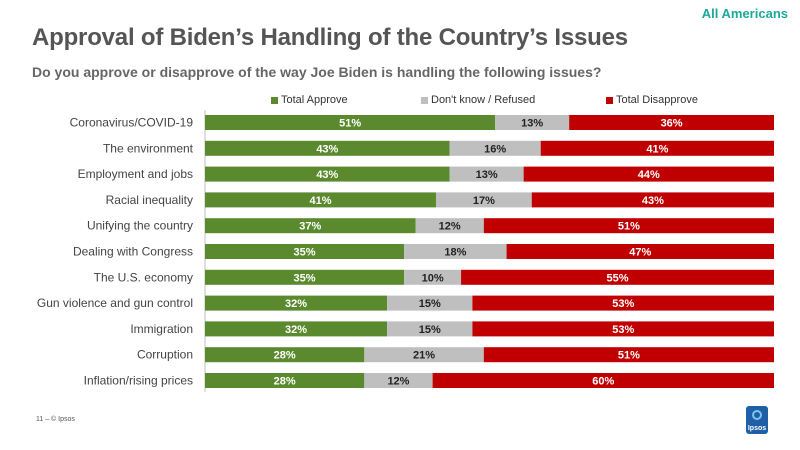 This screenshot has width=800, height=450. I want to click on legend-swatch-approve, so click(274, 100).